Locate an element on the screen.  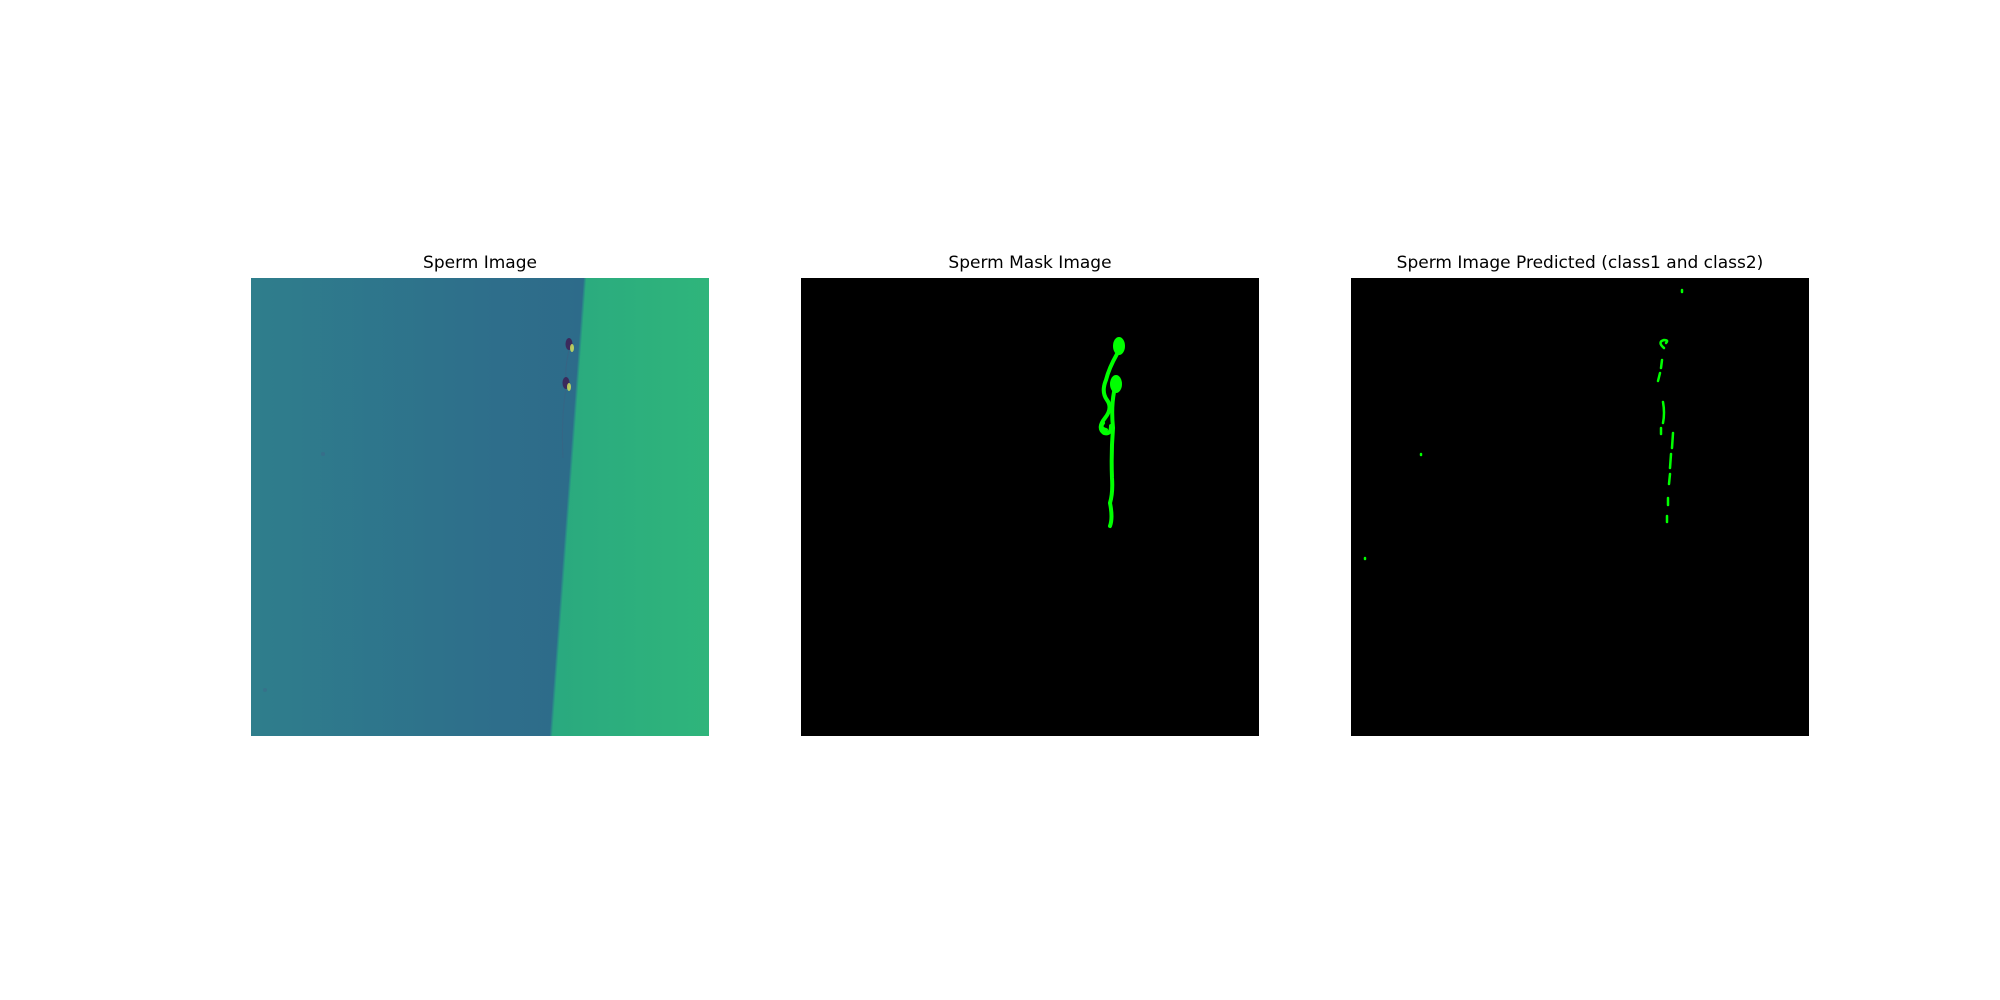
microscopy-image is located at coordinates (480, 507).